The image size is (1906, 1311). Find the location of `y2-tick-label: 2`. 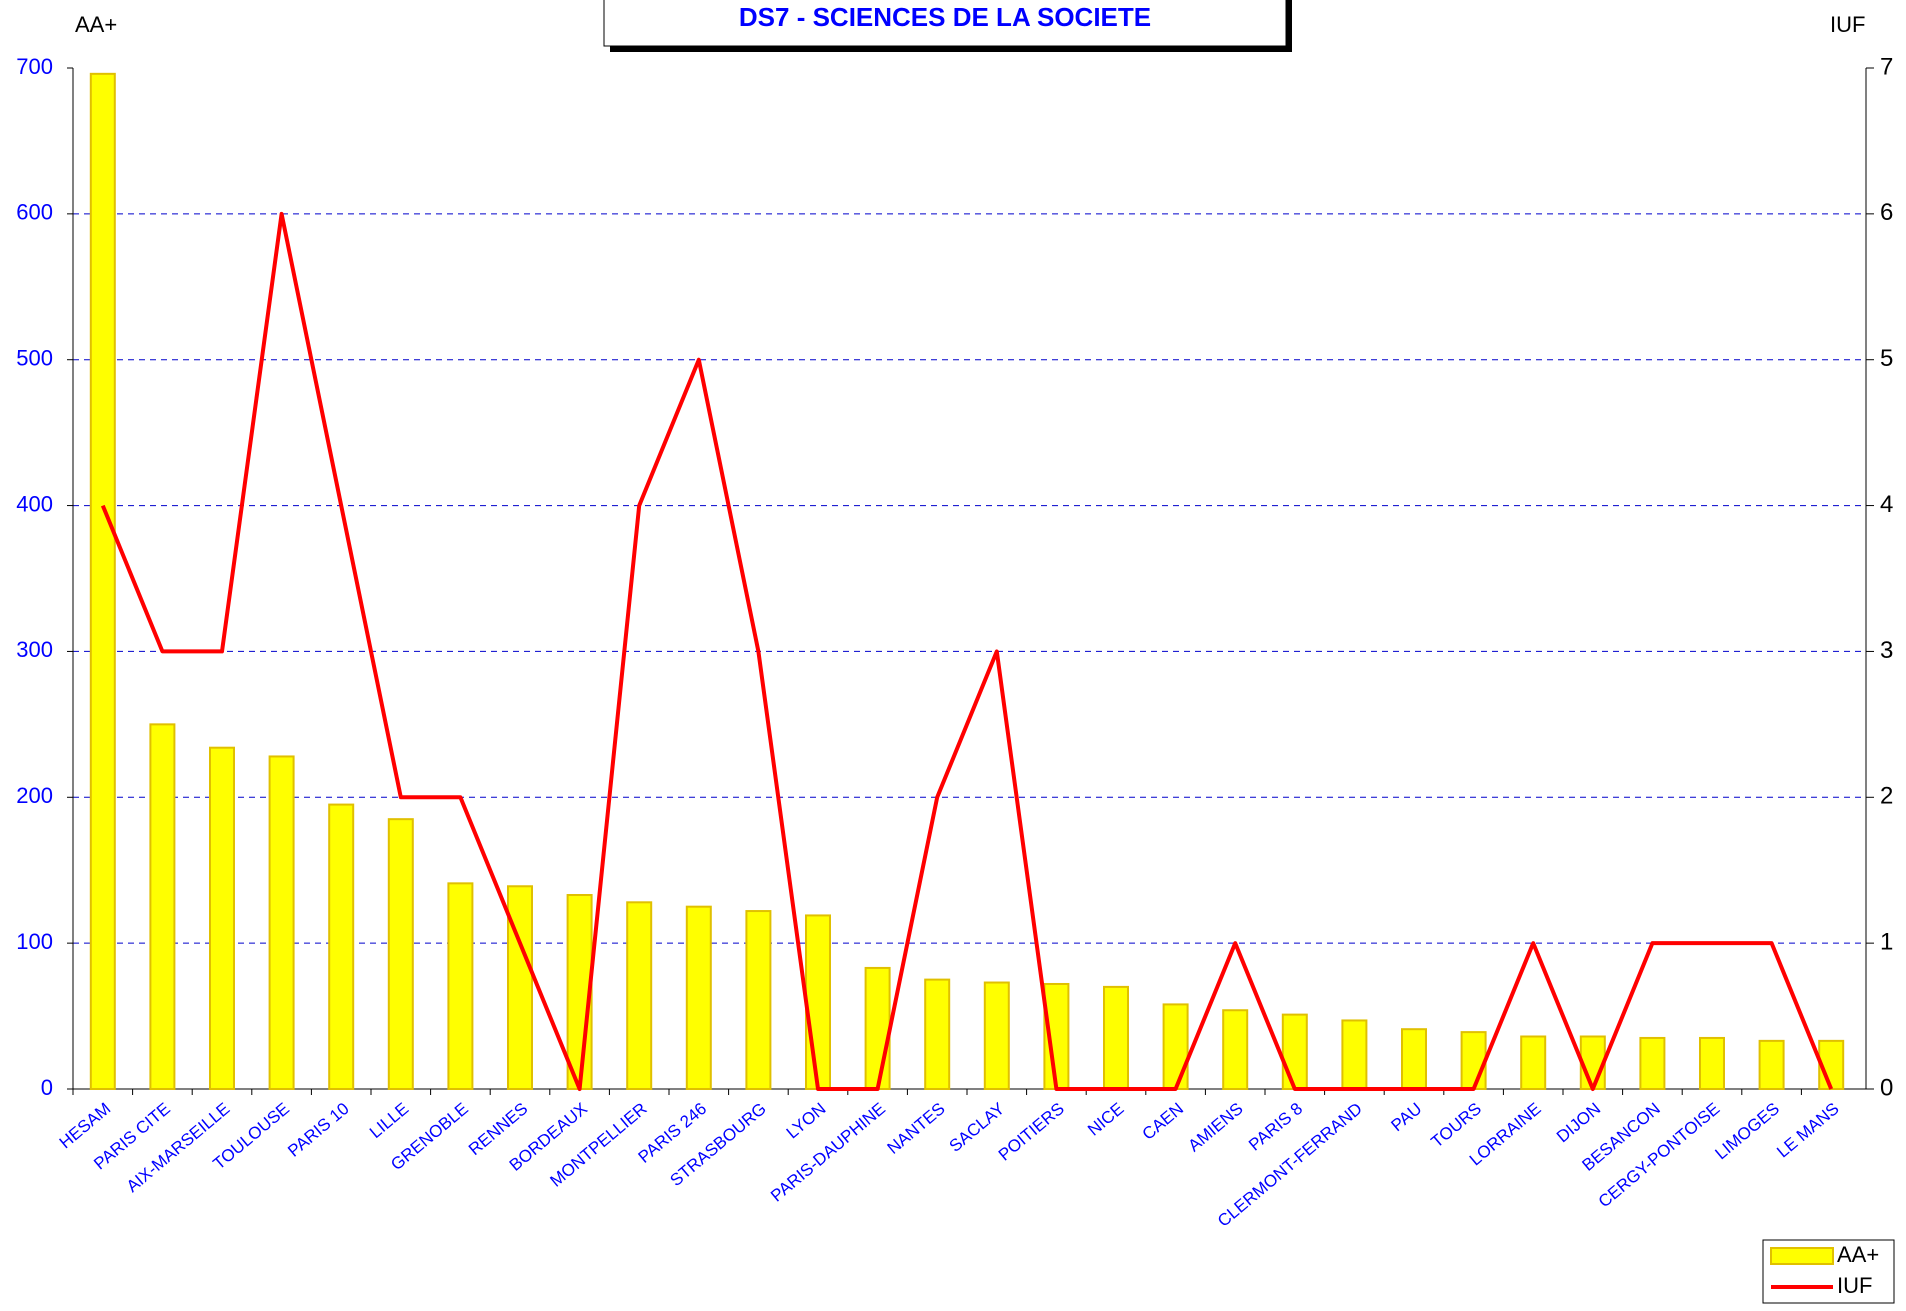

y2-tick-label: 2 is located at coordinates (1886, 796).